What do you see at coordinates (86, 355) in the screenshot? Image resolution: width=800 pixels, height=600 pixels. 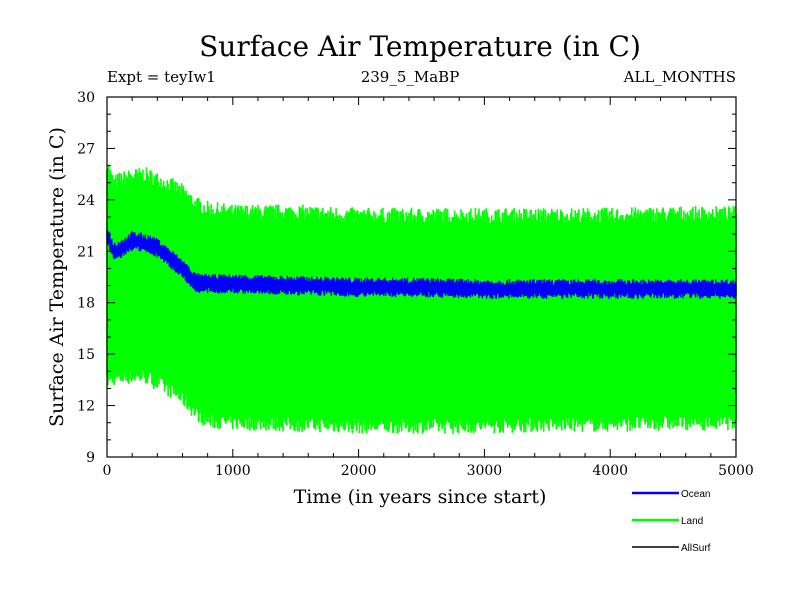 I see `y-tick-label-15: 15` at bounding box center [86, 355].